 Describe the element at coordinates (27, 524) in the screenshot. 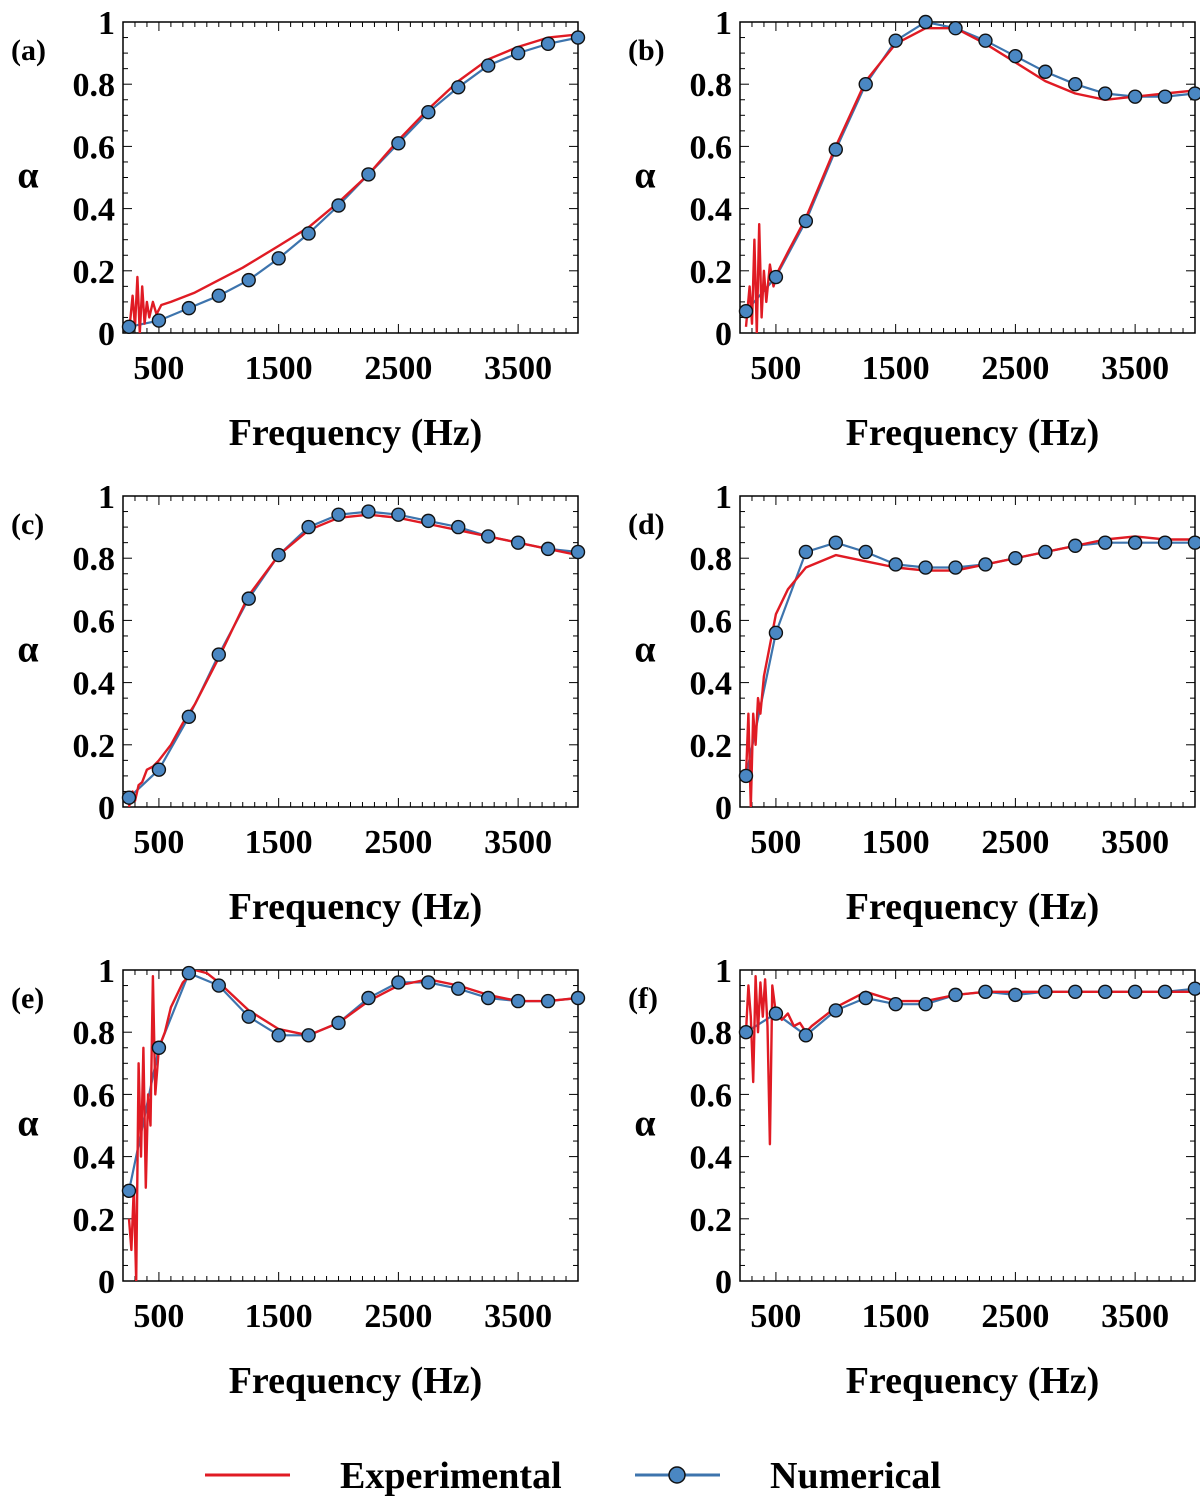

I see `panel-label: (c)` at that location.